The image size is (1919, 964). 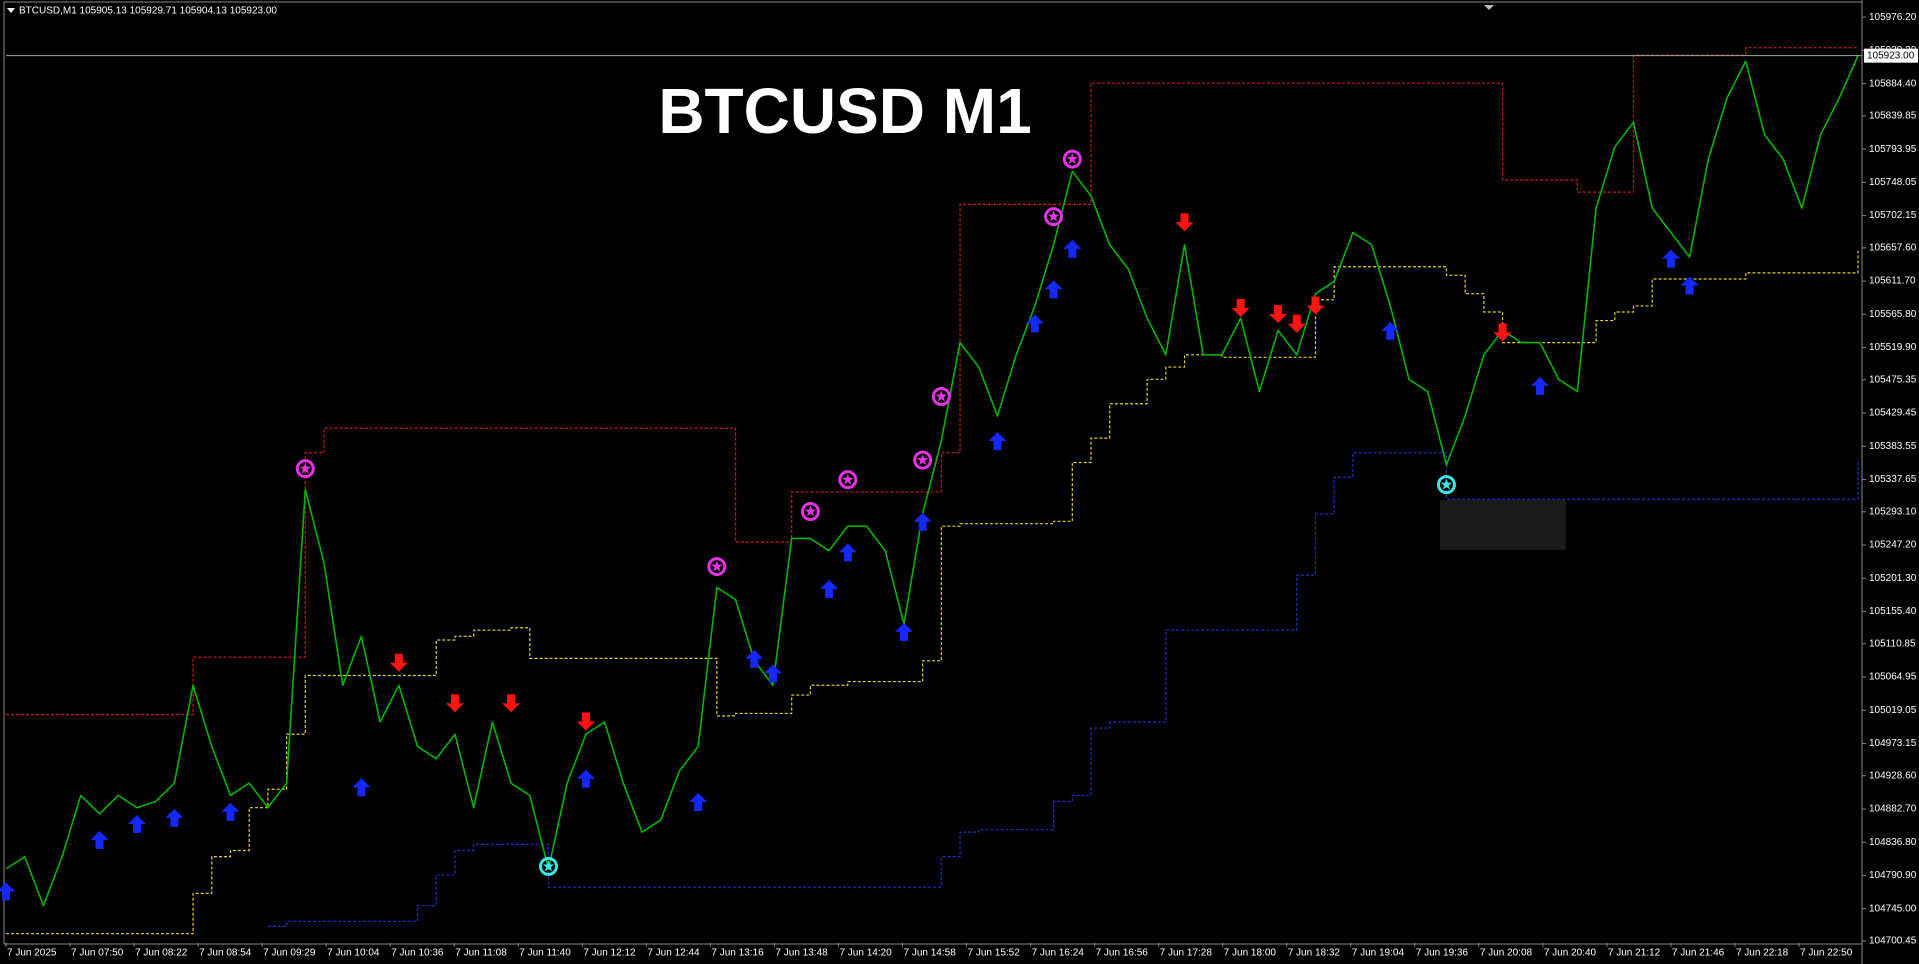 I want to click on y-tick-label: 105519.90, so click(x=1893, y=347).